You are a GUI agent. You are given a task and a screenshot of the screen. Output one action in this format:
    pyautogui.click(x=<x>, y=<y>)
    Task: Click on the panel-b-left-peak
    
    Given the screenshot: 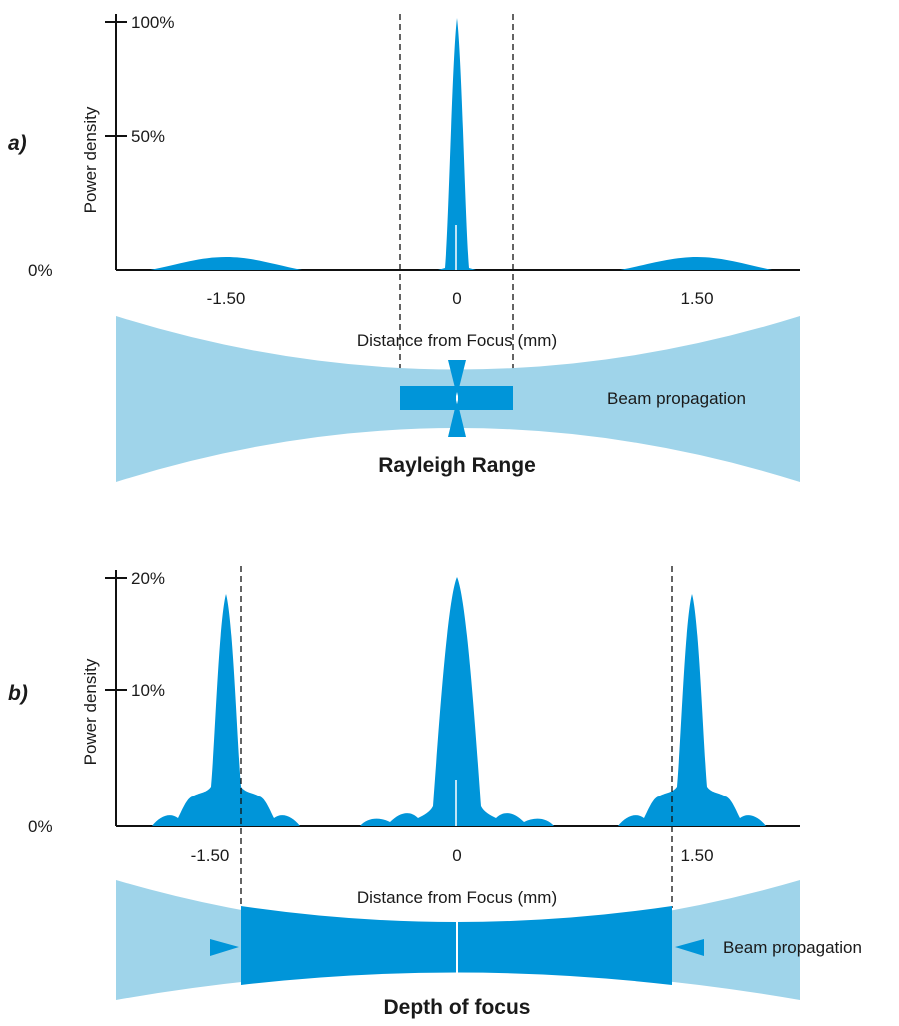 What is the action you would take?
    pyautogui.click(x=226, y=710)
    